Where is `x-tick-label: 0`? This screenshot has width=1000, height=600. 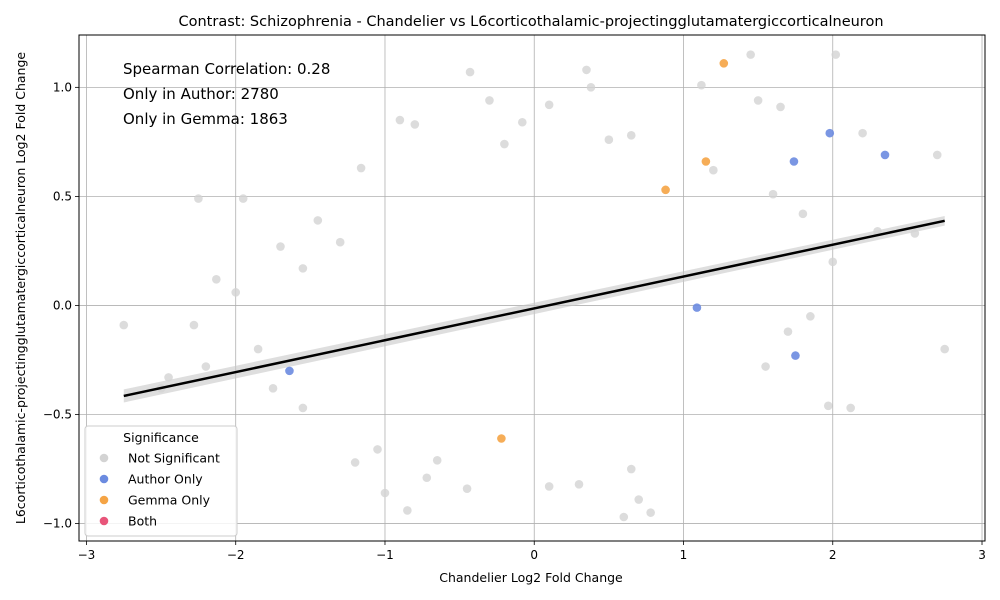
x-tick-label: 0 is located at coordinates (534, 555).